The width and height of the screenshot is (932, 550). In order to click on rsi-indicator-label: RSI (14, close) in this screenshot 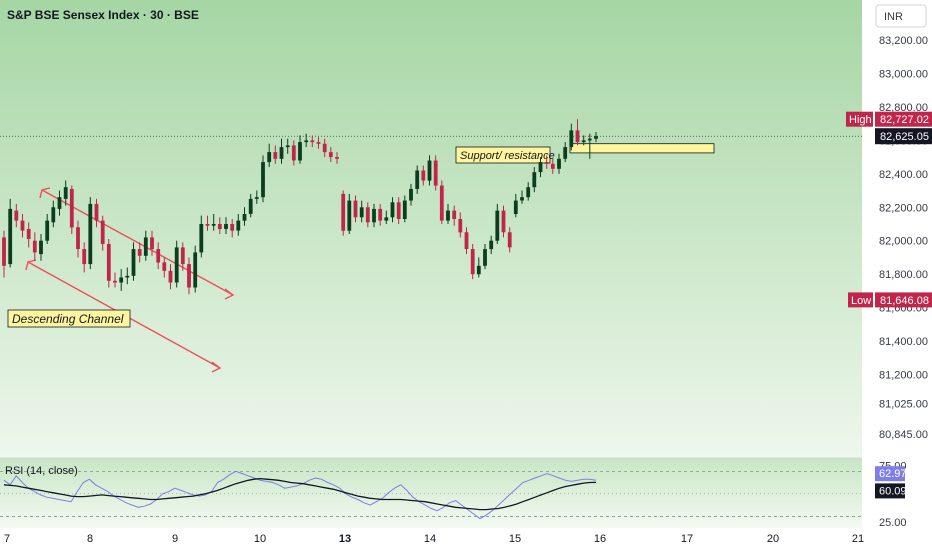, I will do `click(41, 471)`.